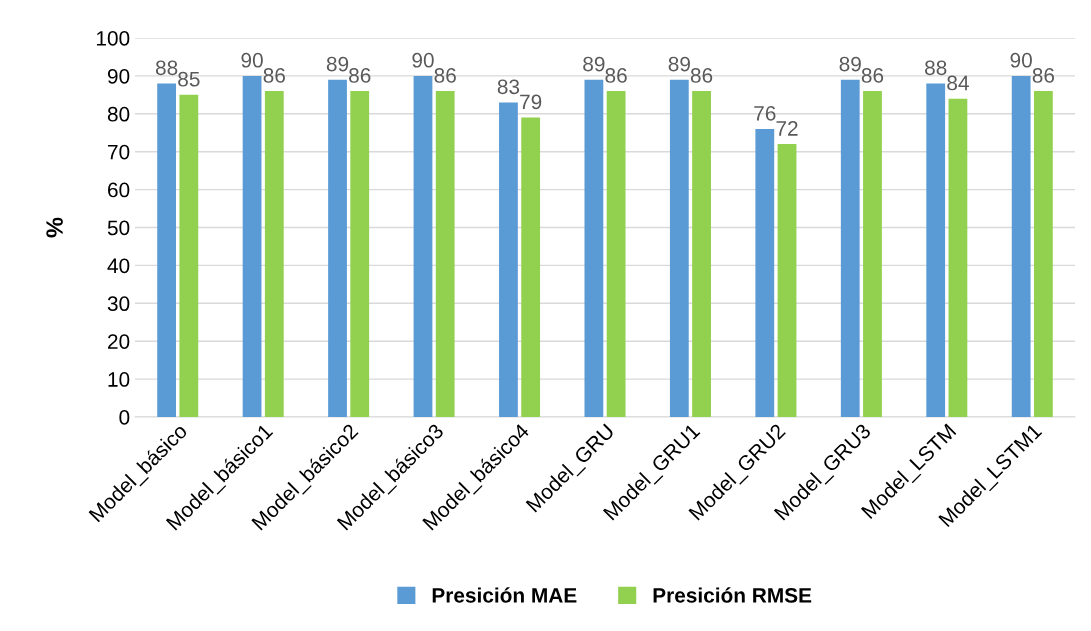 This screenshot has height=631, width=1091. I want to click on data-label: 72, so click(787, 128).